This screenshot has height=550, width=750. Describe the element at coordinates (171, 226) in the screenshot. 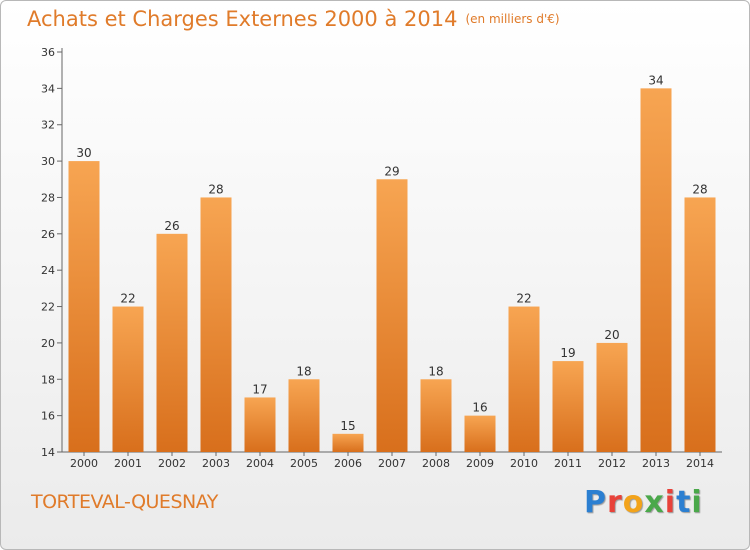

I see `bar-value-label: 26` at that location.